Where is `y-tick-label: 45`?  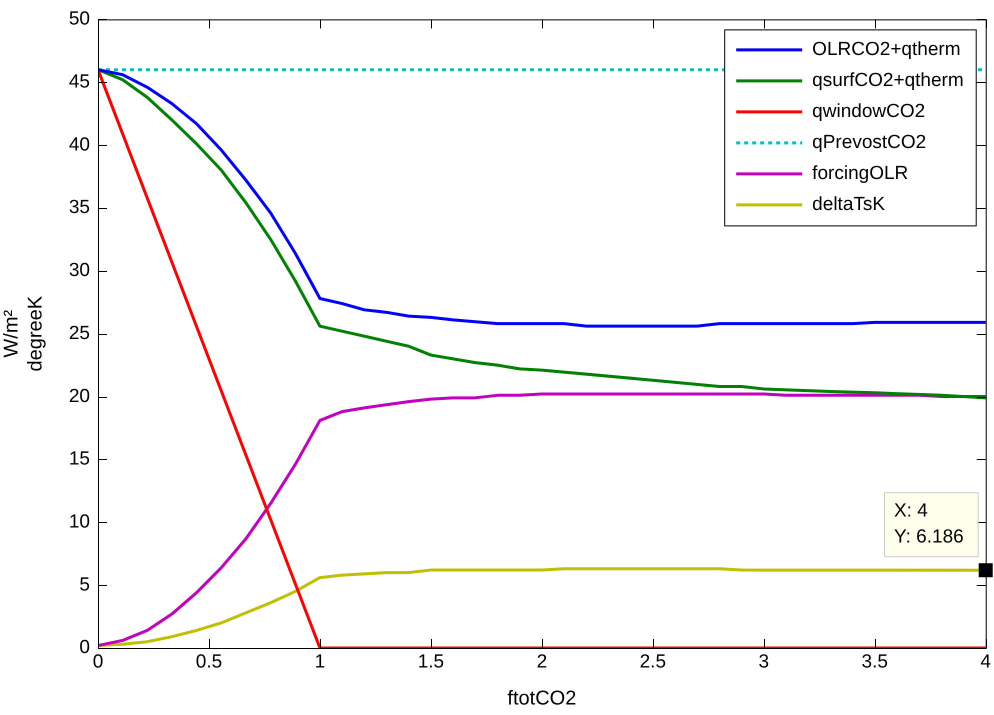 y-tick-label: 45 is located at coordinates (79, 81).